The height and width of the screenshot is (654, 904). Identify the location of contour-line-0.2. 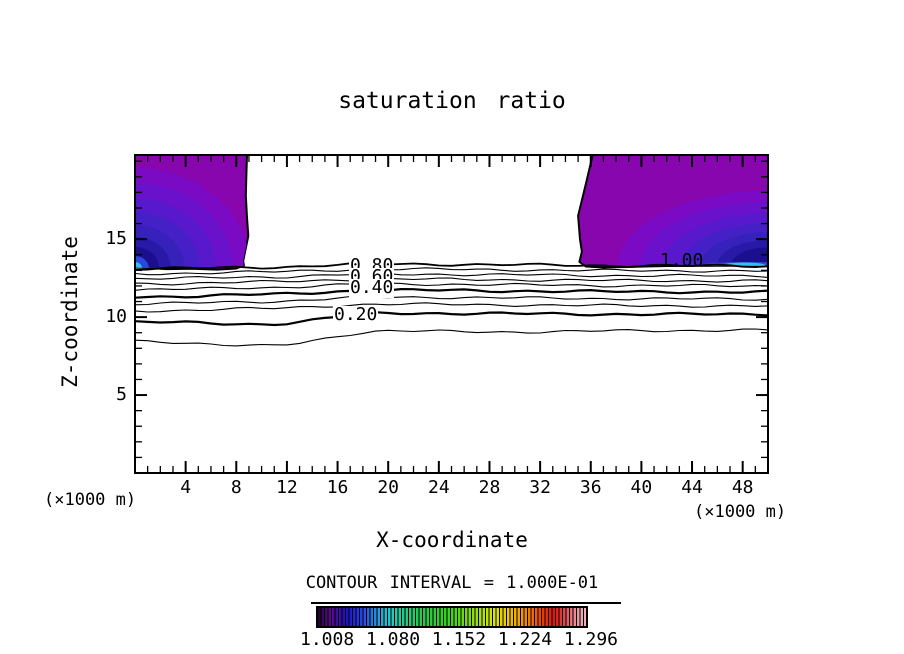
(451, 319).